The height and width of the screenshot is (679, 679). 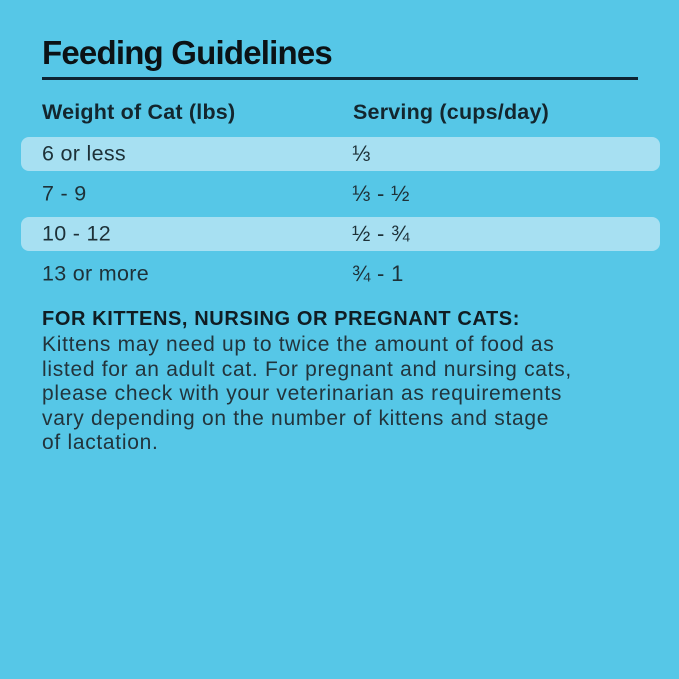 I want to click on serving-cell: ⅓ - ½, so click(x=381, y=193).